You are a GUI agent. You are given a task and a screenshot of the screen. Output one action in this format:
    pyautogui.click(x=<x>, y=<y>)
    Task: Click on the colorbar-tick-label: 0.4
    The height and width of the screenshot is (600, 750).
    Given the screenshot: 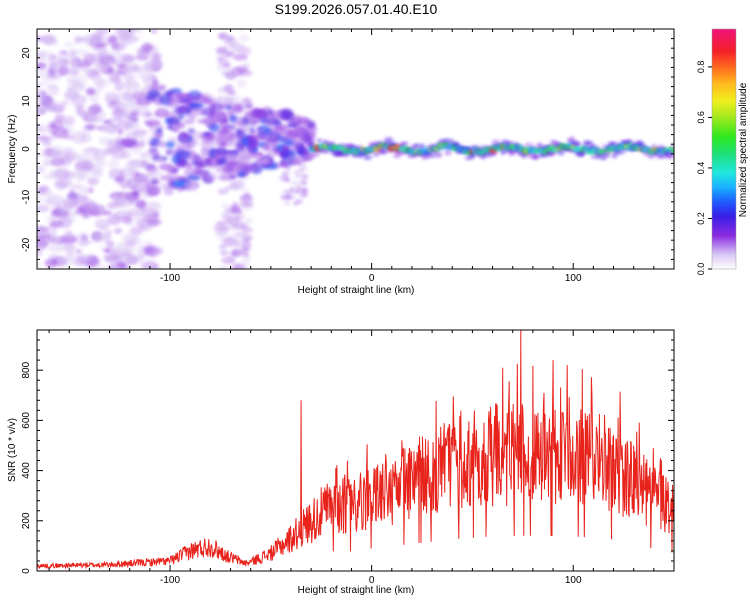 What is the action you would take?
    pyautogui.click(x=701, y=168)
    